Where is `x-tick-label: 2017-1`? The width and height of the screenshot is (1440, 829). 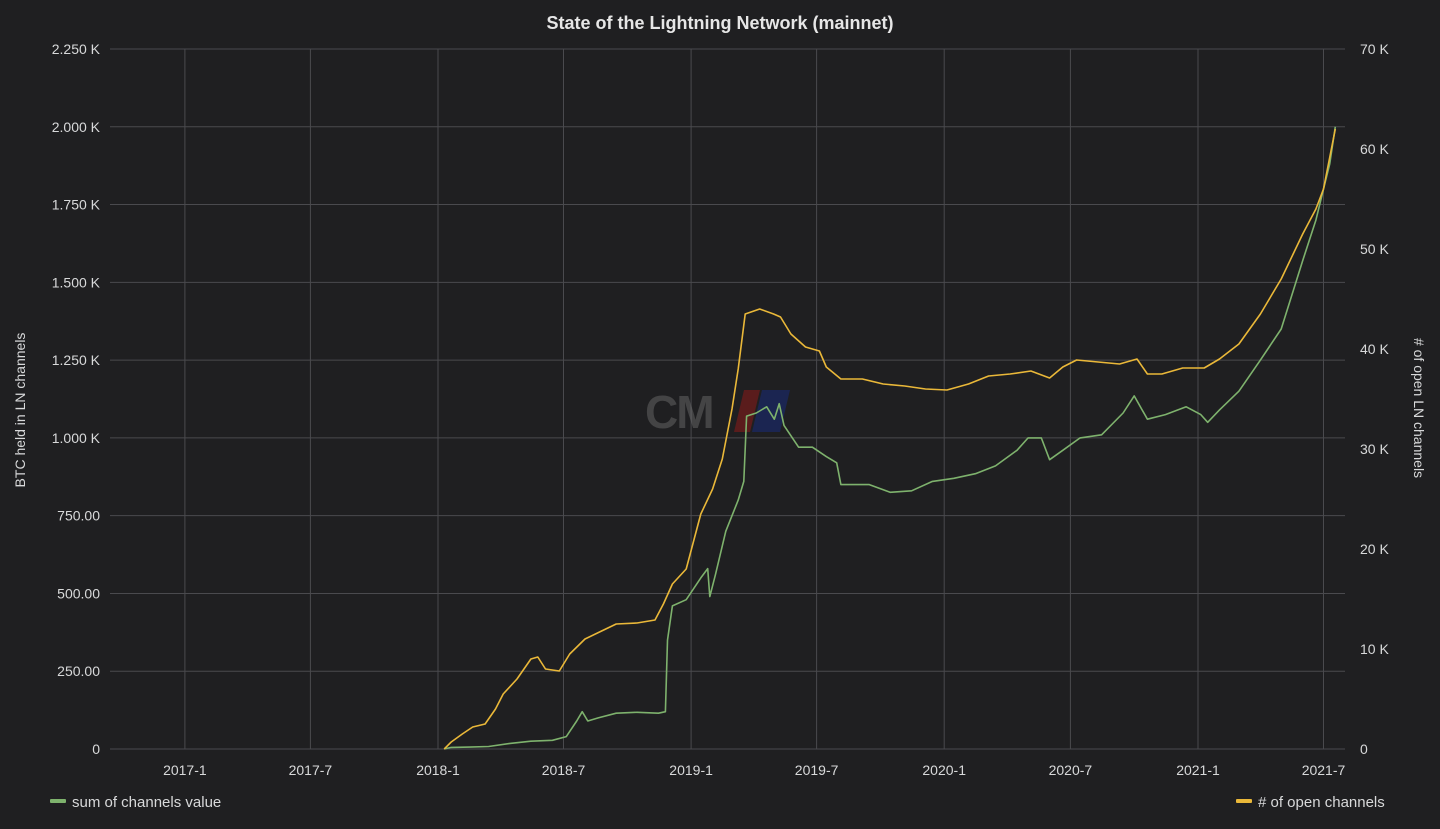
x-tick-label: 2017-1 is located at coordinates (185, 770).